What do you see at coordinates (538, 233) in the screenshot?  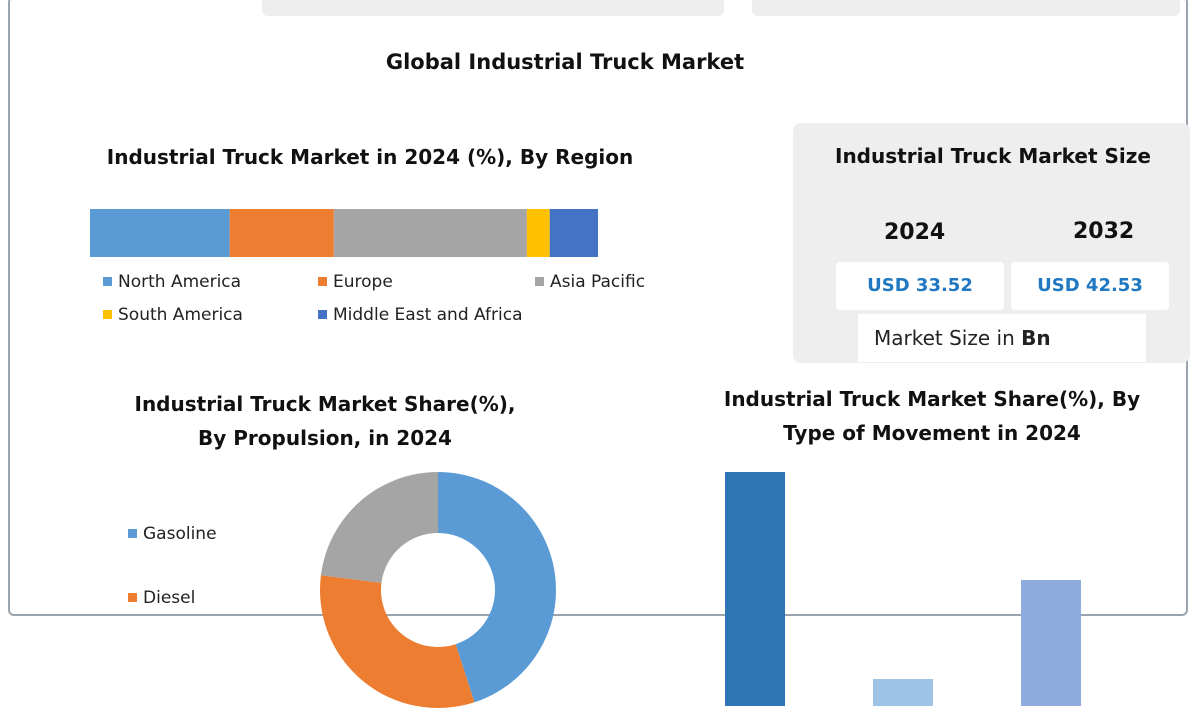 I see `region-segment-south-america` at bounding box center [538, 233].